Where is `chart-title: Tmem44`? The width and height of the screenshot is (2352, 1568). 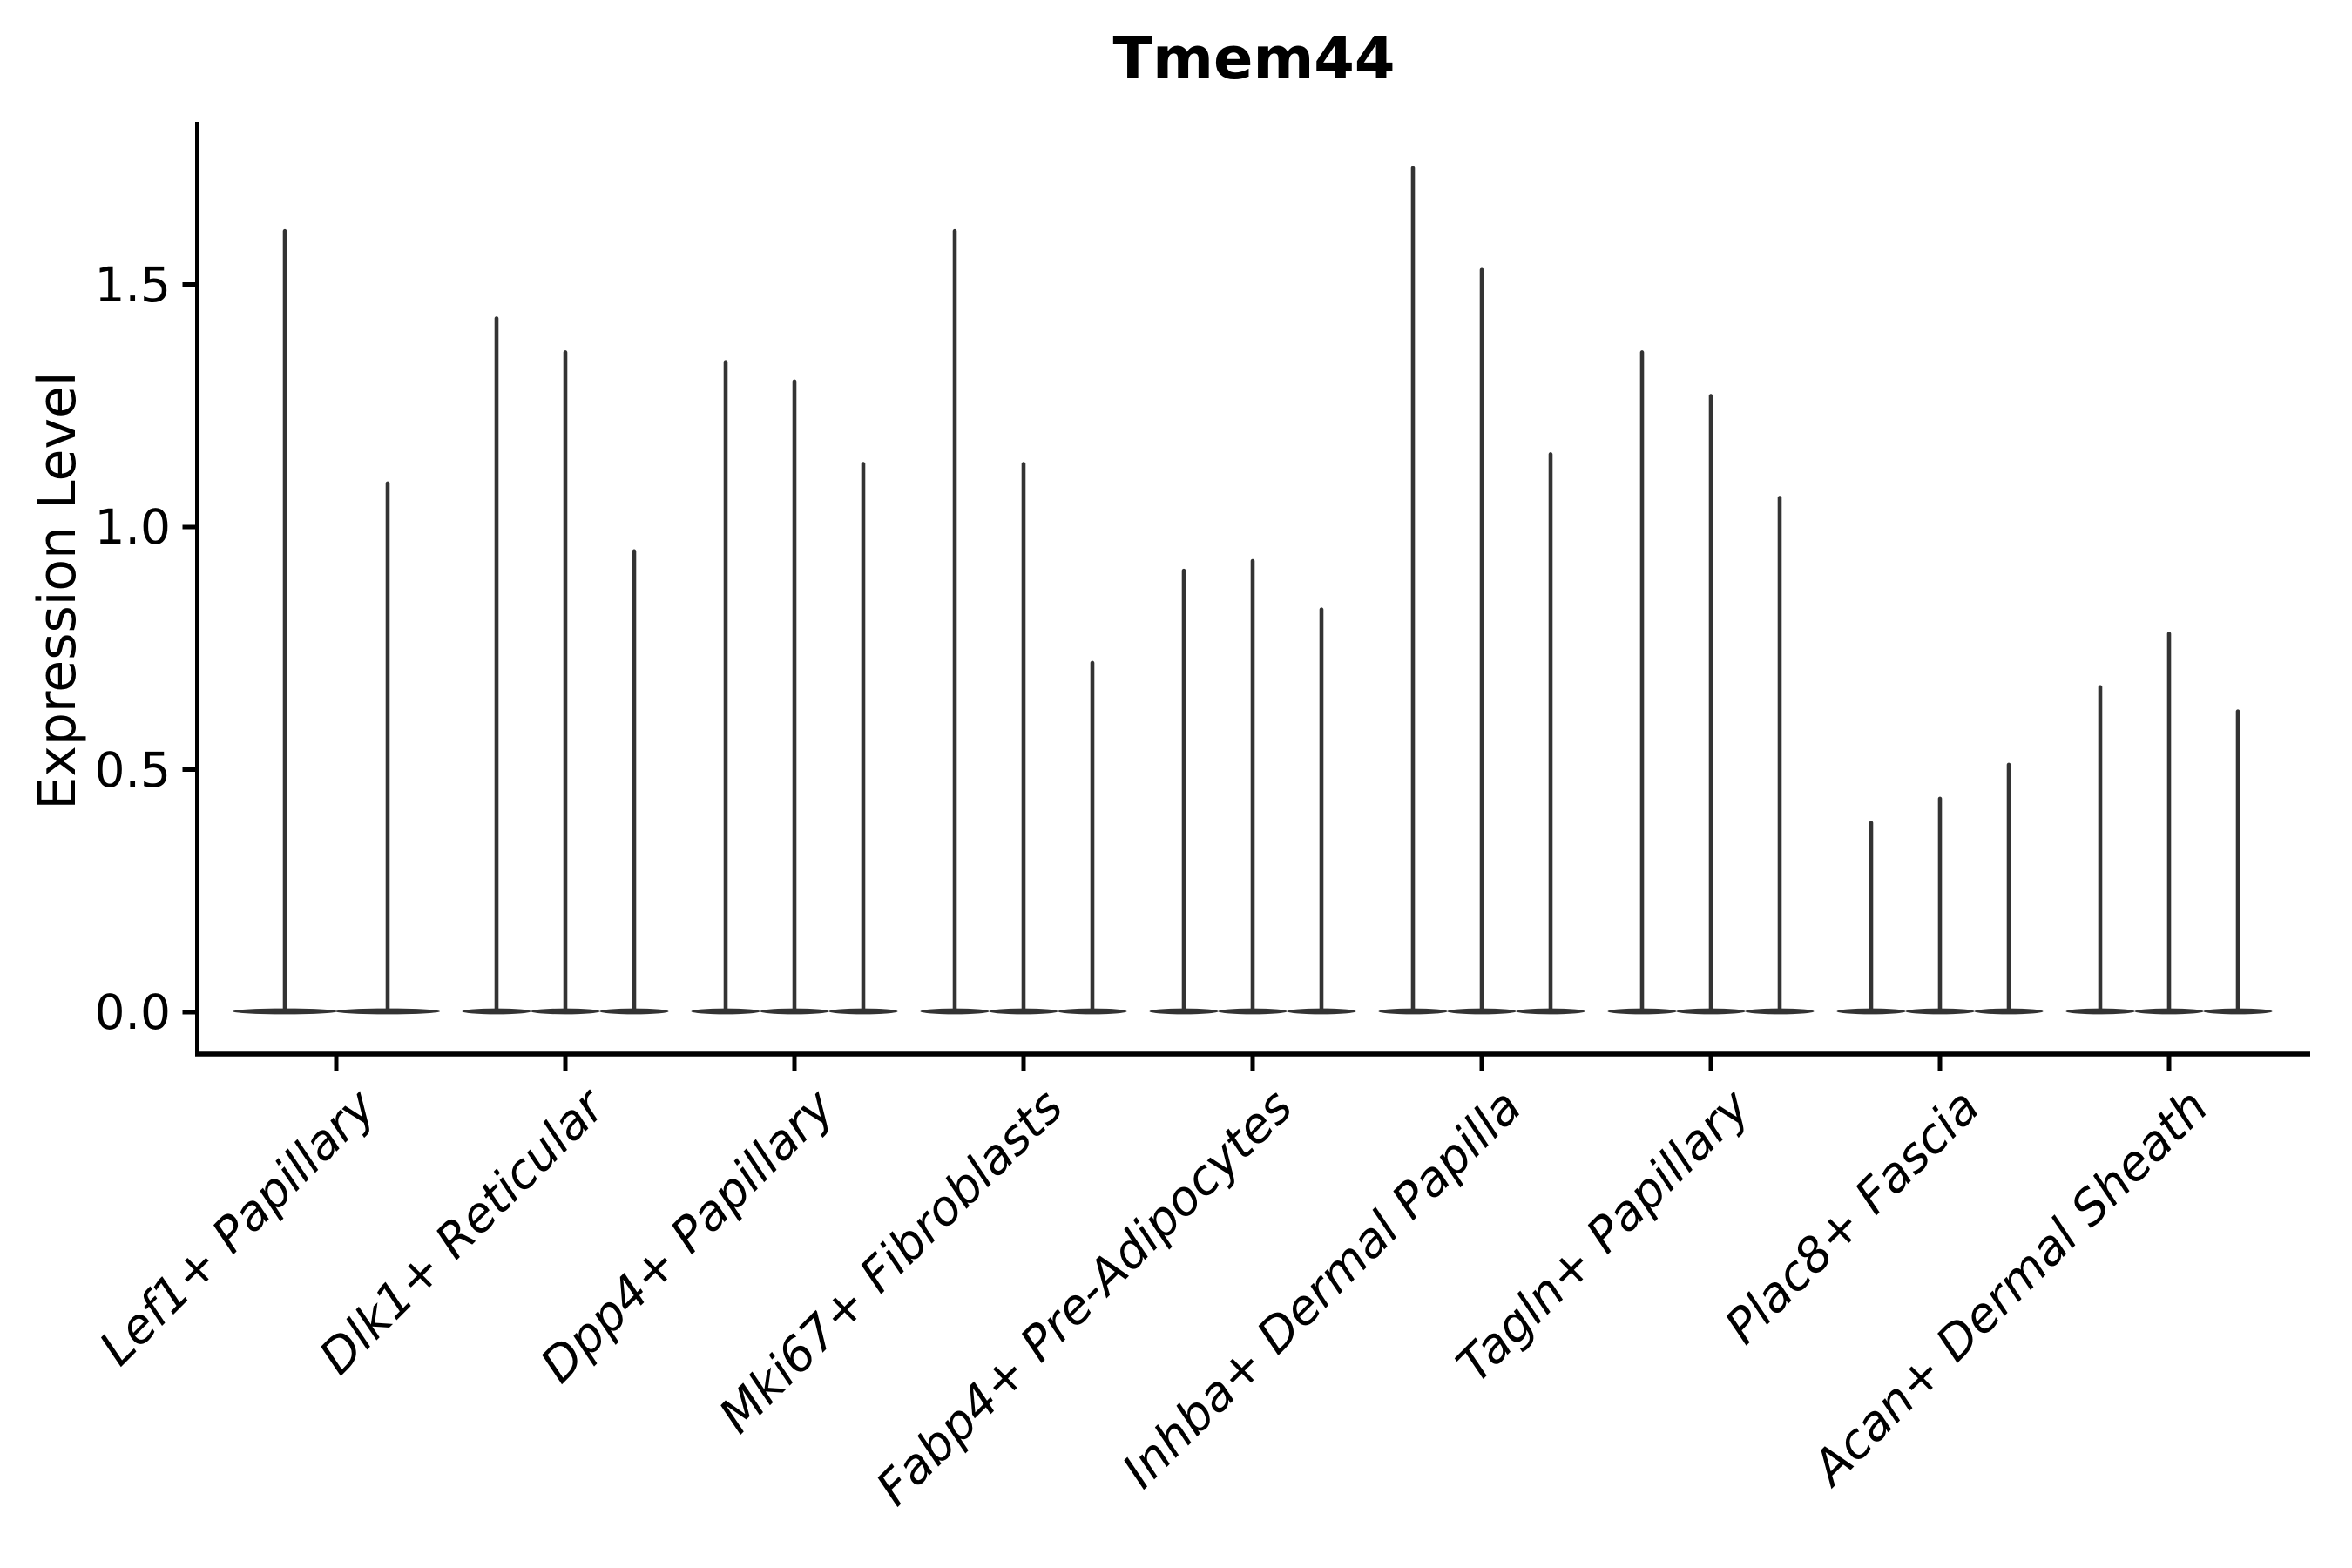
chart-title: Tmem44 is located at coordinates (1254, 58).